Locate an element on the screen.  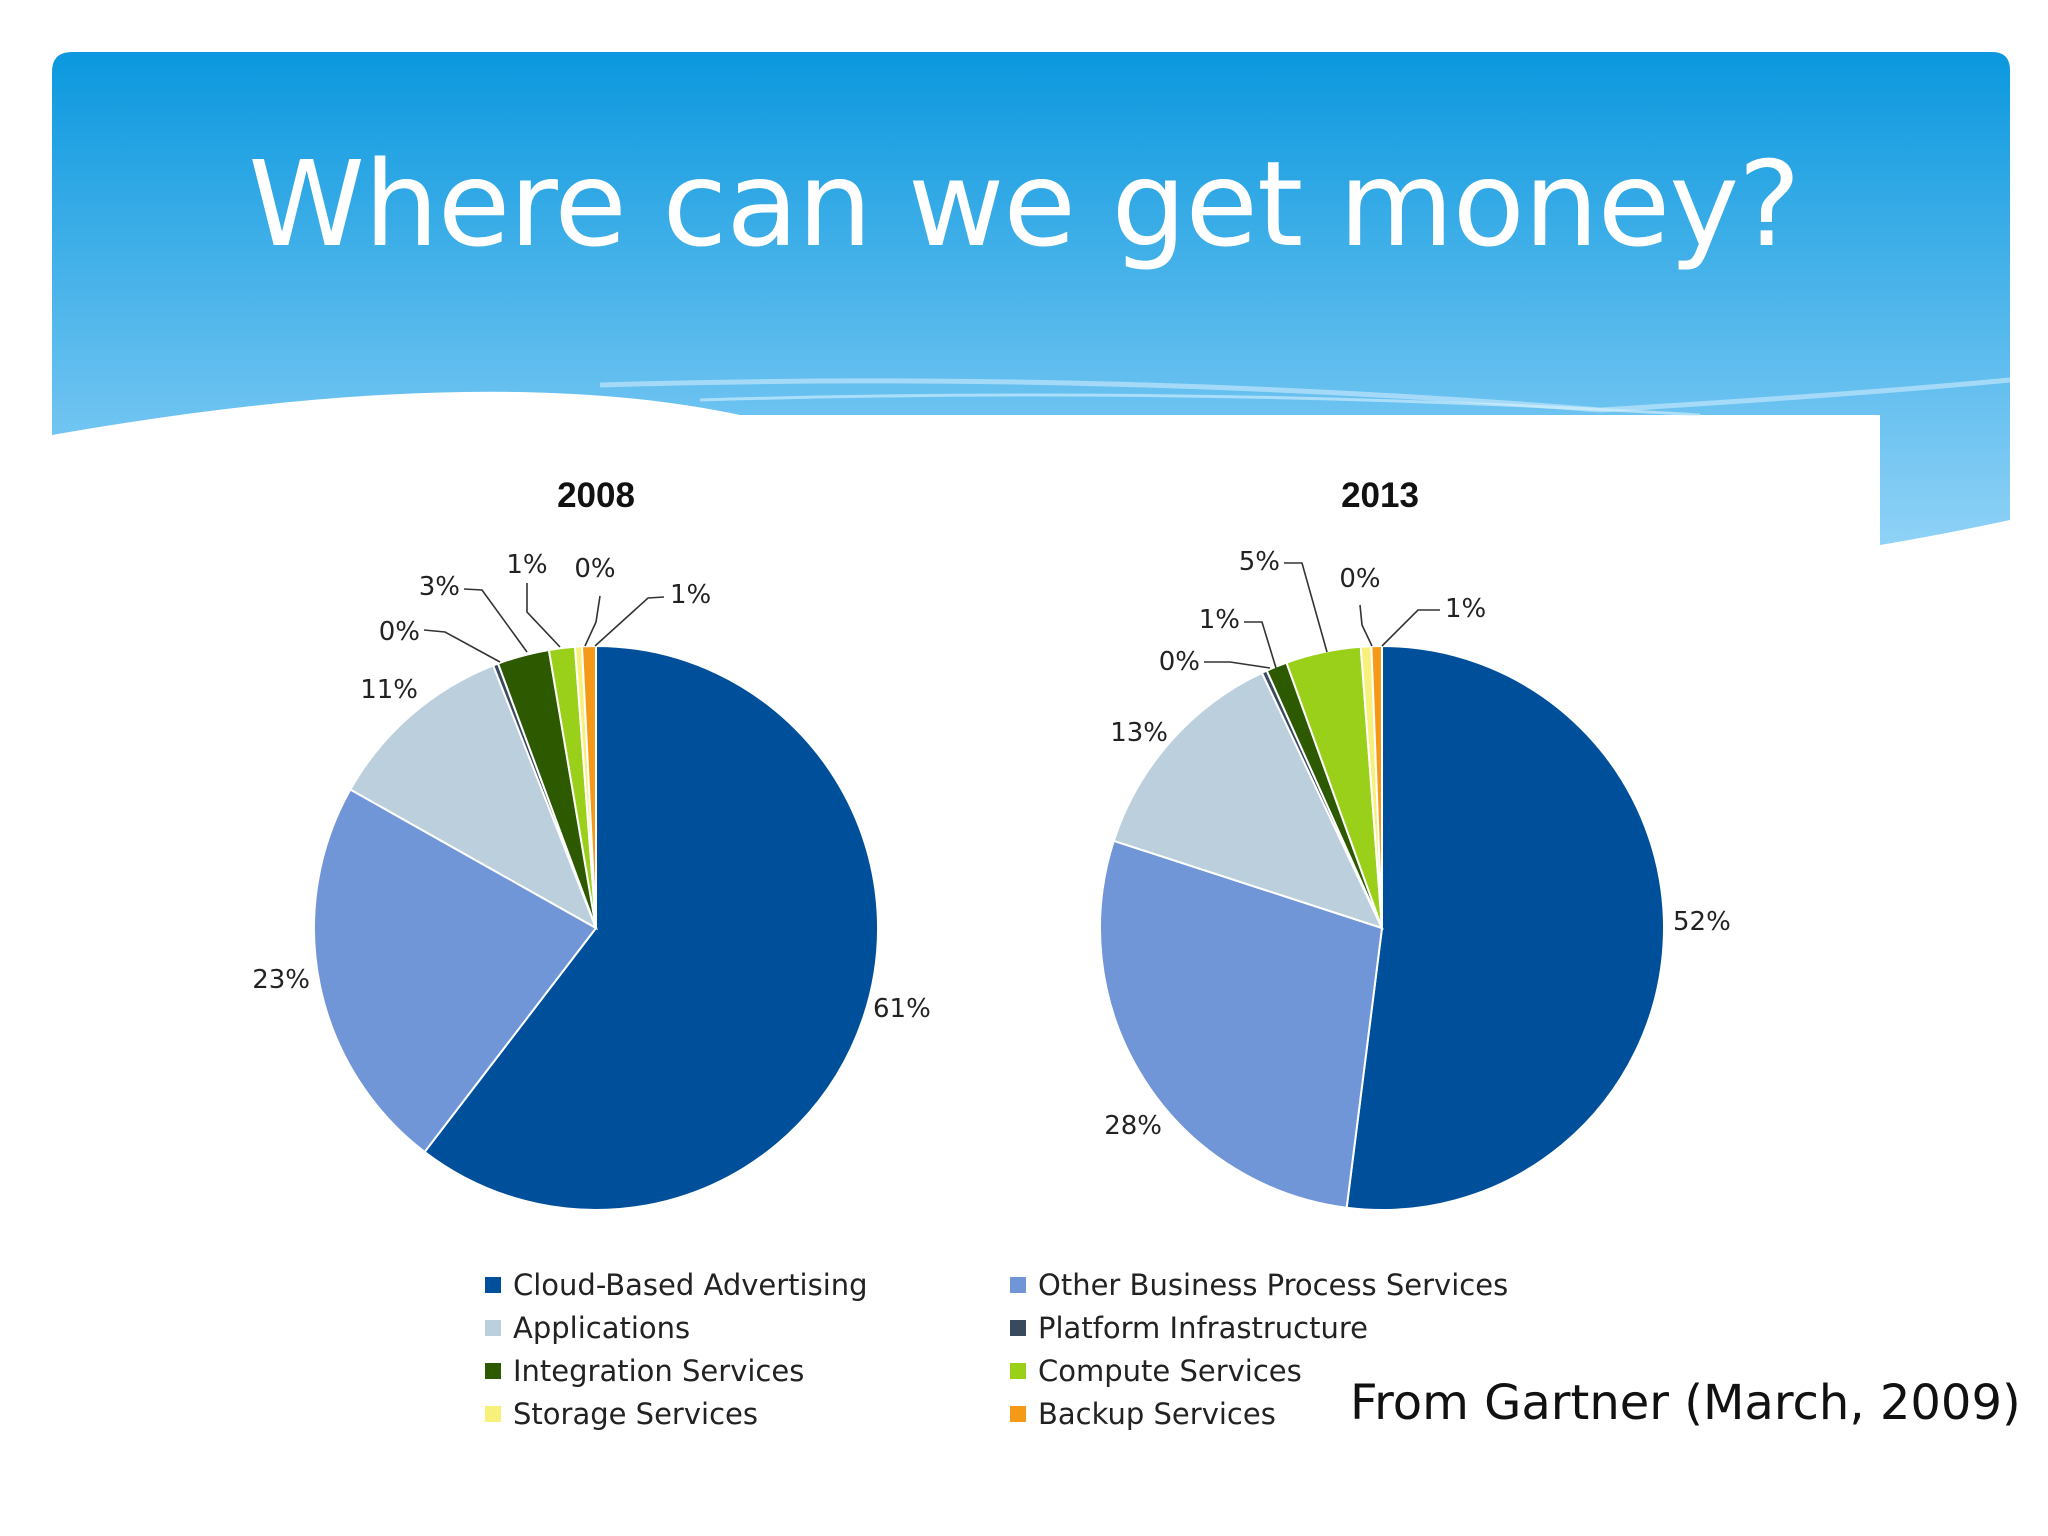
legend-label: Applications is located at coordinates (602, 1328).